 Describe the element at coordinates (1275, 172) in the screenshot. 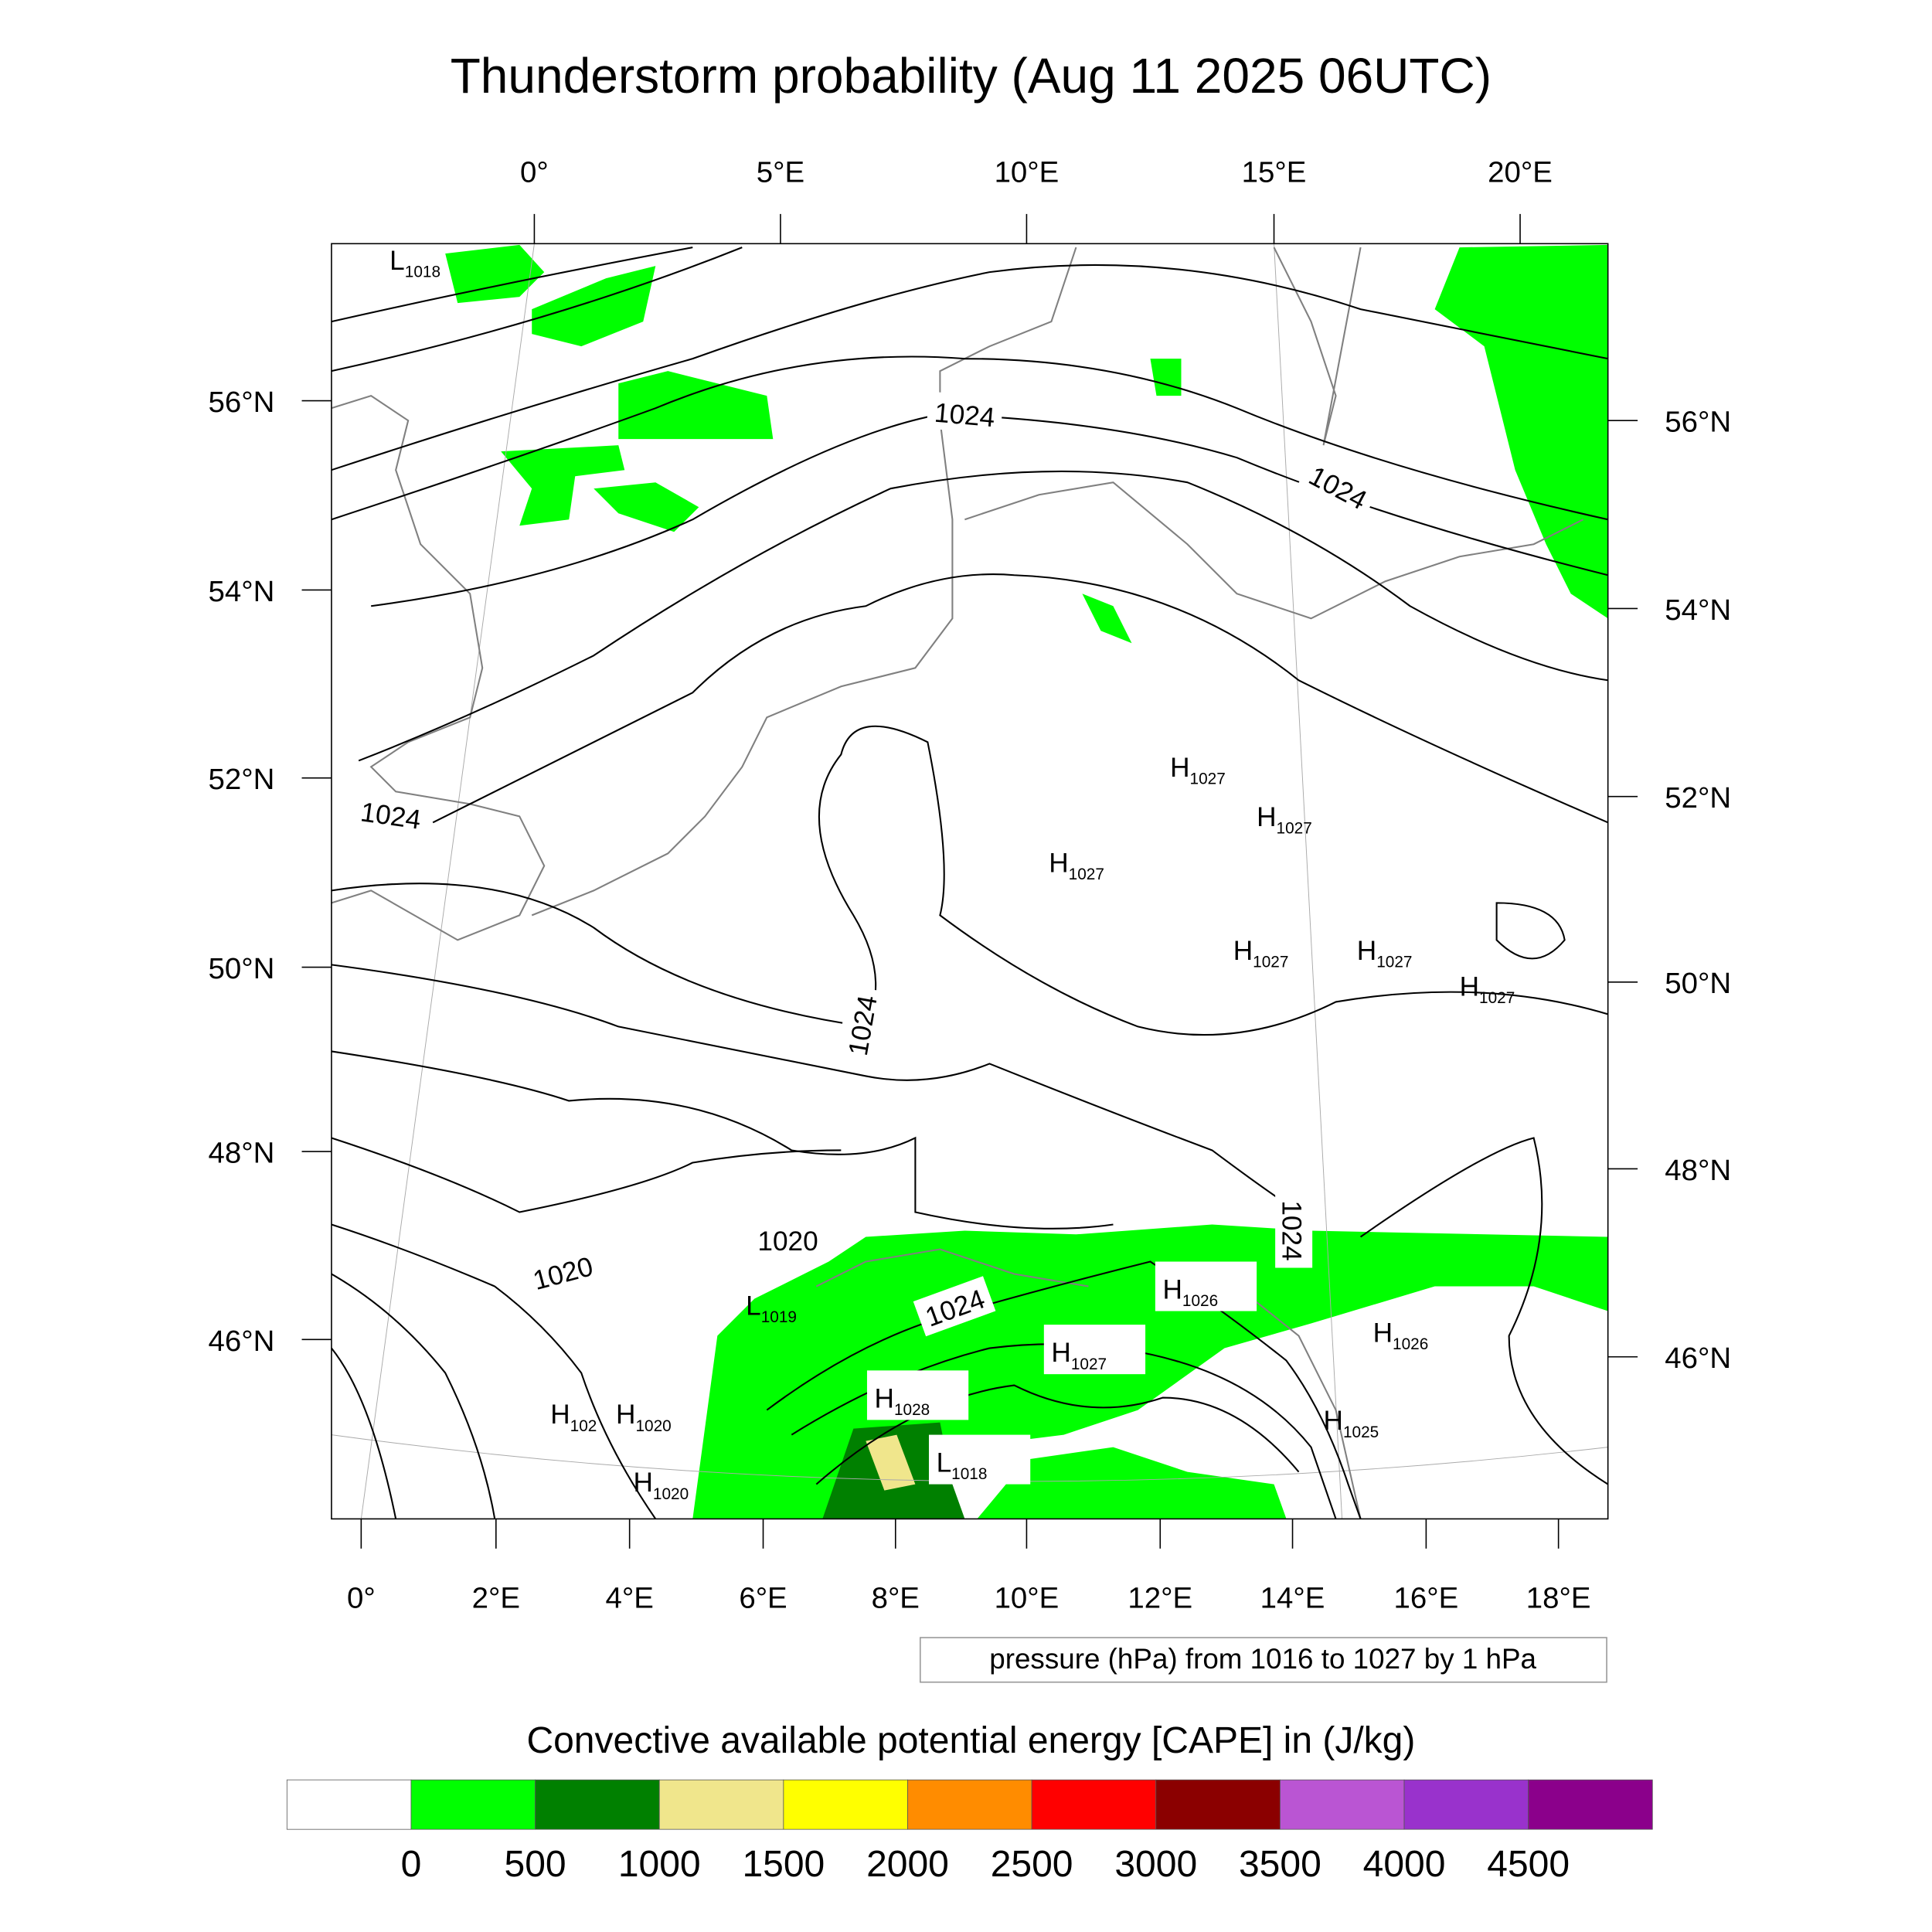

I see `top-lon-label: 15°E` at that location.